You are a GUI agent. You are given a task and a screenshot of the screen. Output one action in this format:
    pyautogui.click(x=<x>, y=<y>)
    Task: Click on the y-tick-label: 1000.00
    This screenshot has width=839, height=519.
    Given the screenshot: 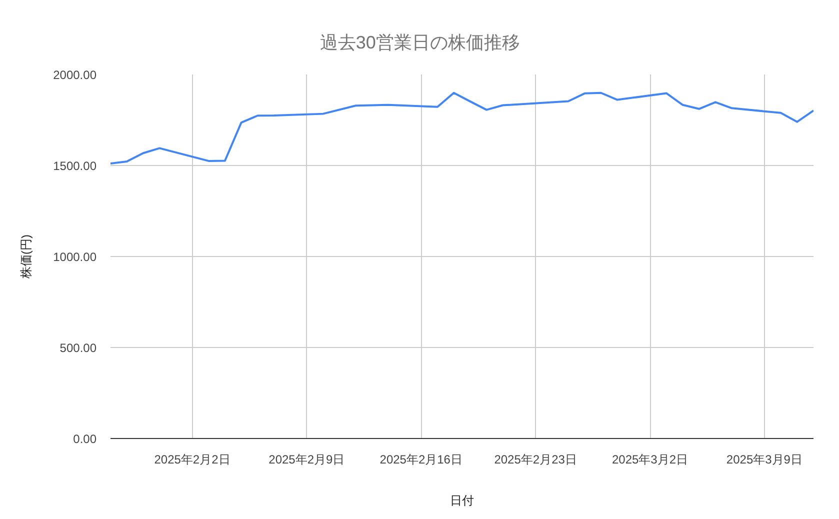 What is the action you would take?
    pyautogui.click(x=75, y=257)
    